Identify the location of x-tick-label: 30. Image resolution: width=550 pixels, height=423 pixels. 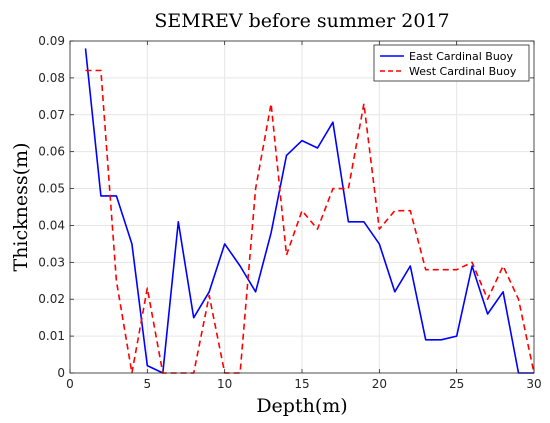
(533, 384).